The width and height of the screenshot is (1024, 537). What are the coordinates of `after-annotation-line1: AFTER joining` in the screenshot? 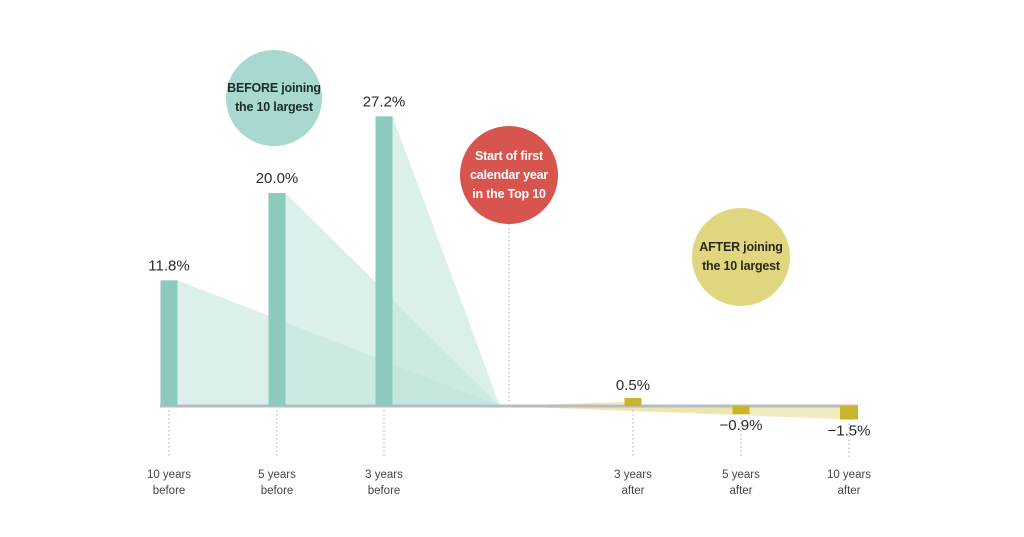 It's located at (741, 247).